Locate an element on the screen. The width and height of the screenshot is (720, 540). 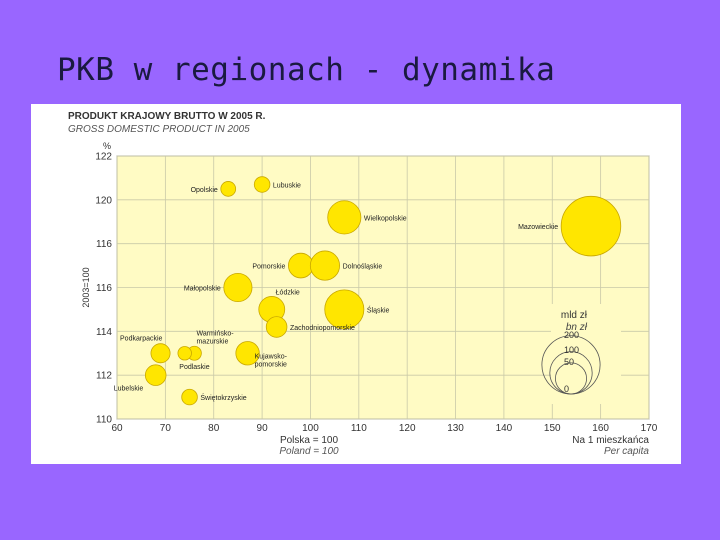
bubble-label: Lubelskie is located at coordinates (129, 389).